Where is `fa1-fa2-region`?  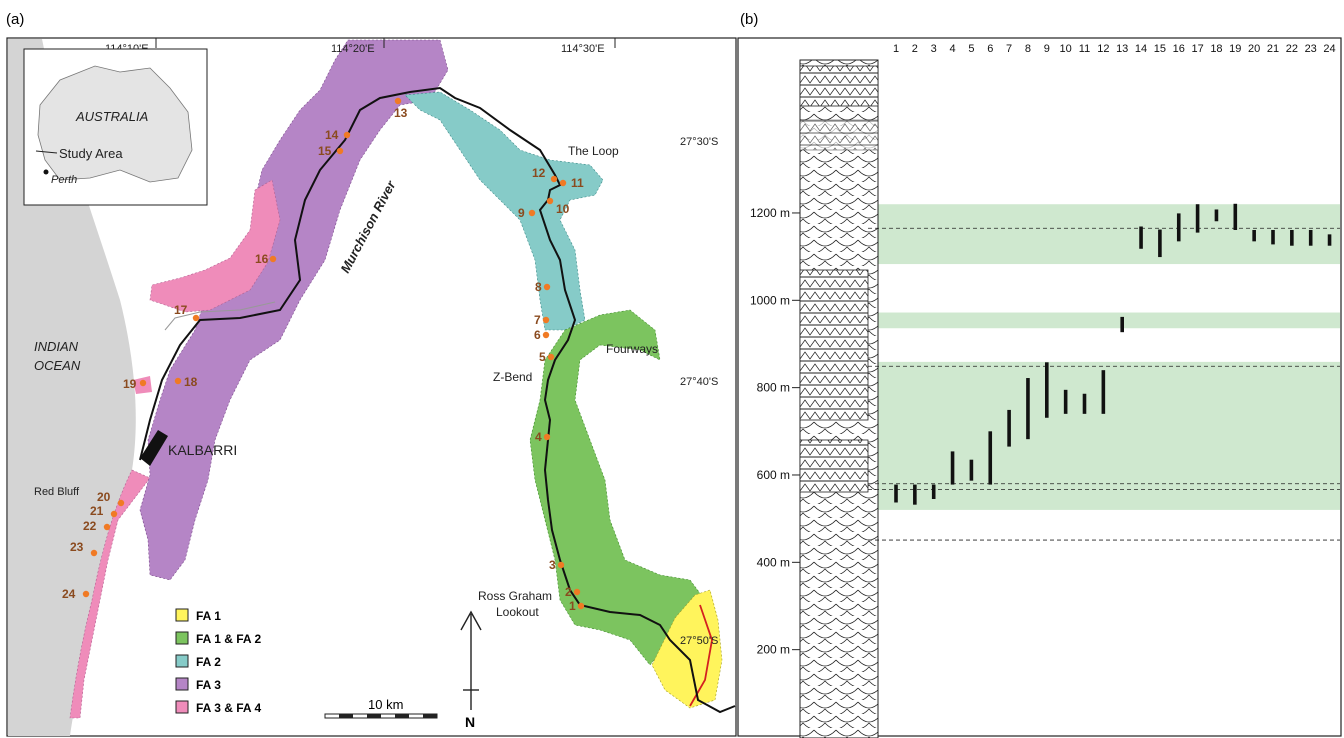
fa1-fa2-region is located at coordinates (617, 487).